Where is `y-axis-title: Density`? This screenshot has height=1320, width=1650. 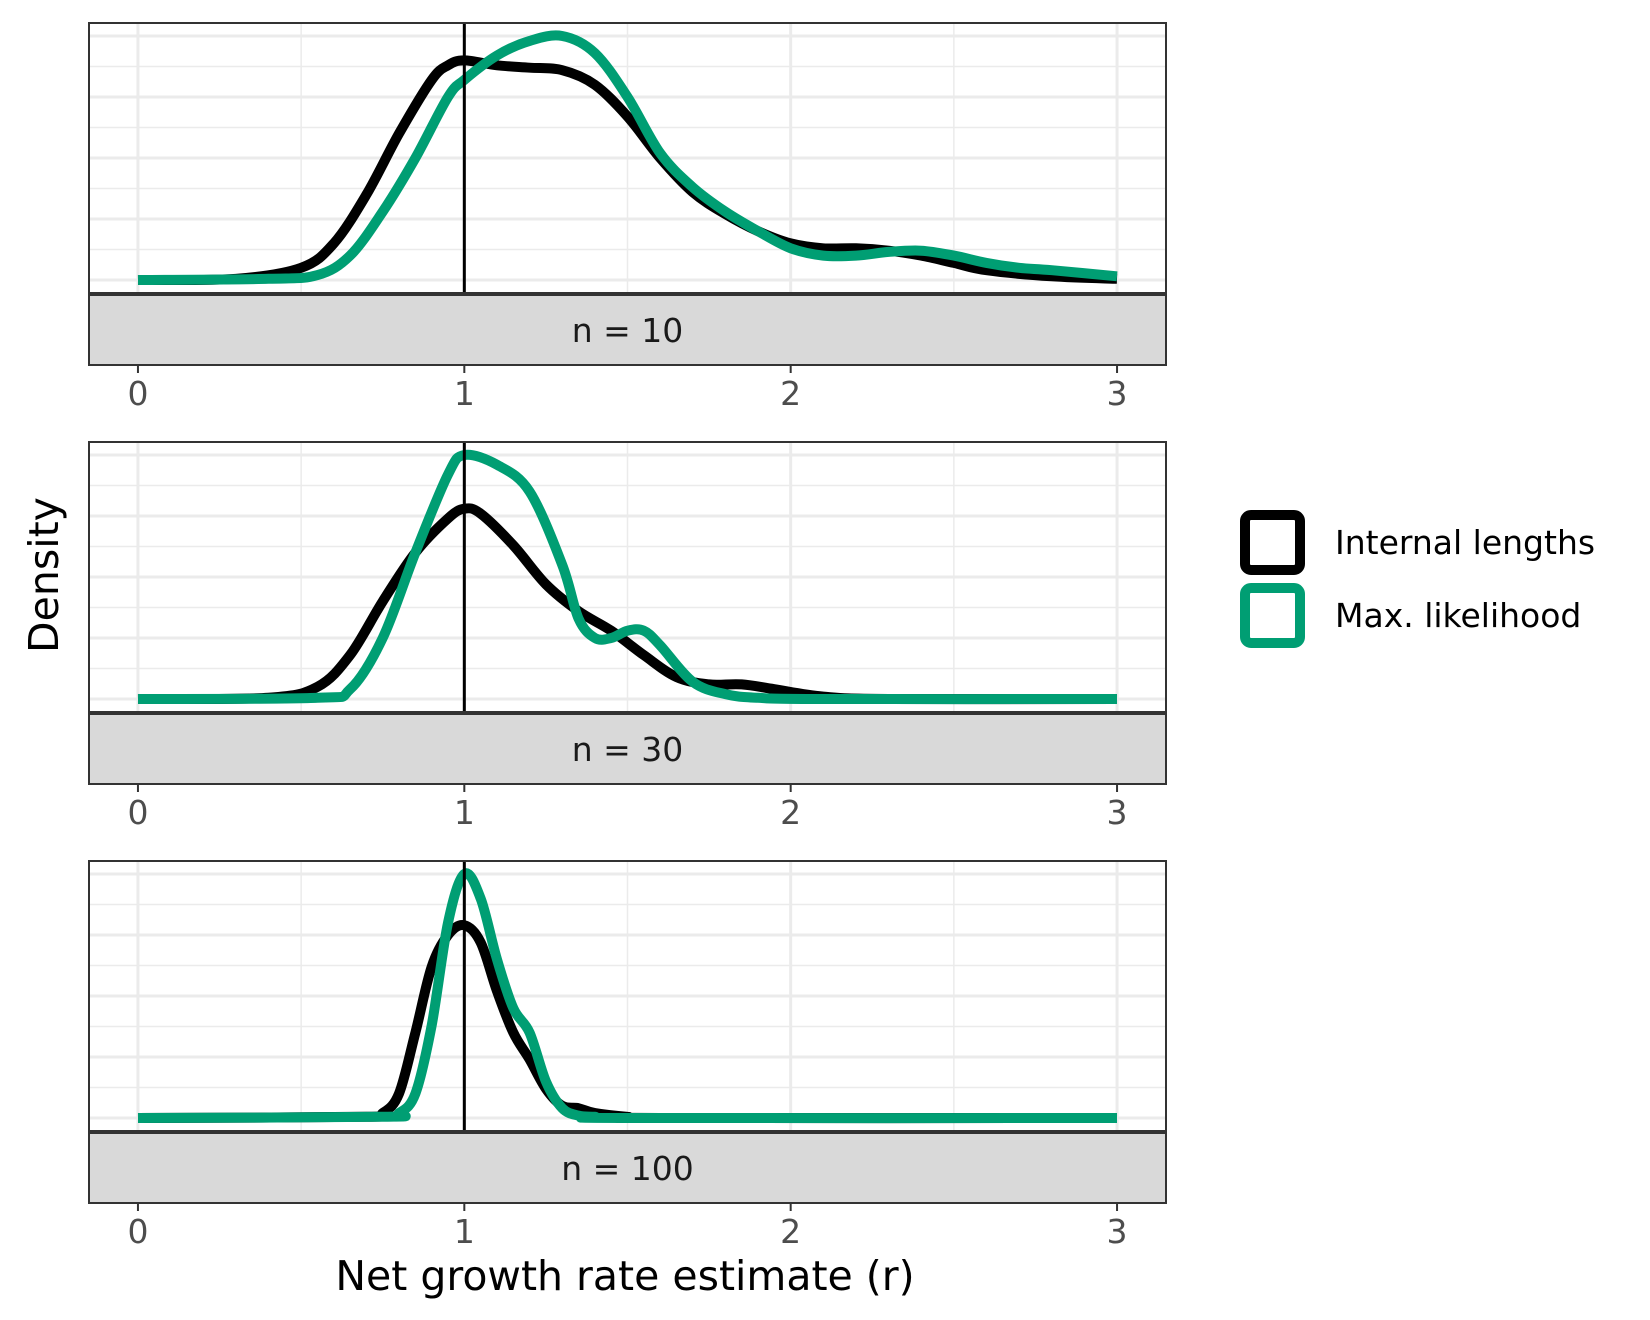
y-axis-title: Density is located at coordinates (44, 575).